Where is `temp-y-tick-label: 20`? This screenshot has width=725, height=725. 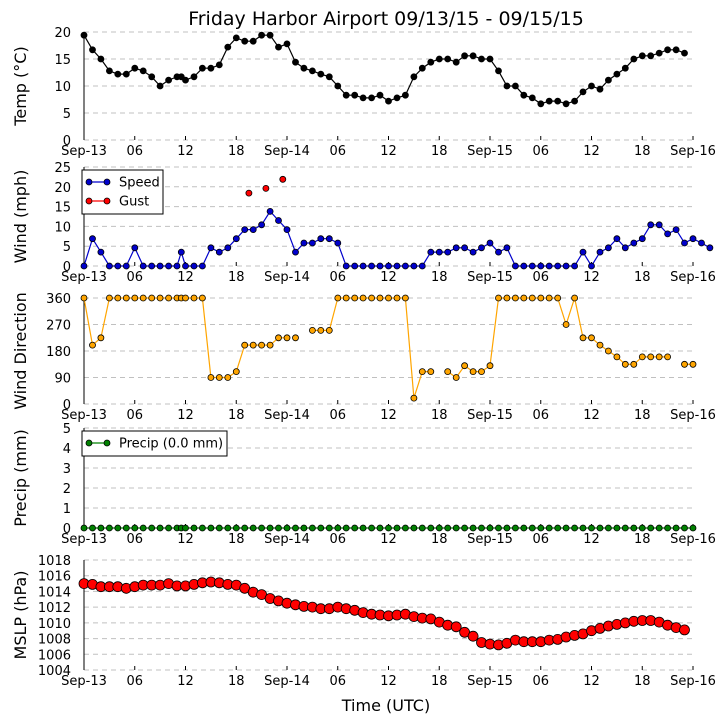
temp-y-tick-label: 20 is located at coordinates (62, 33).